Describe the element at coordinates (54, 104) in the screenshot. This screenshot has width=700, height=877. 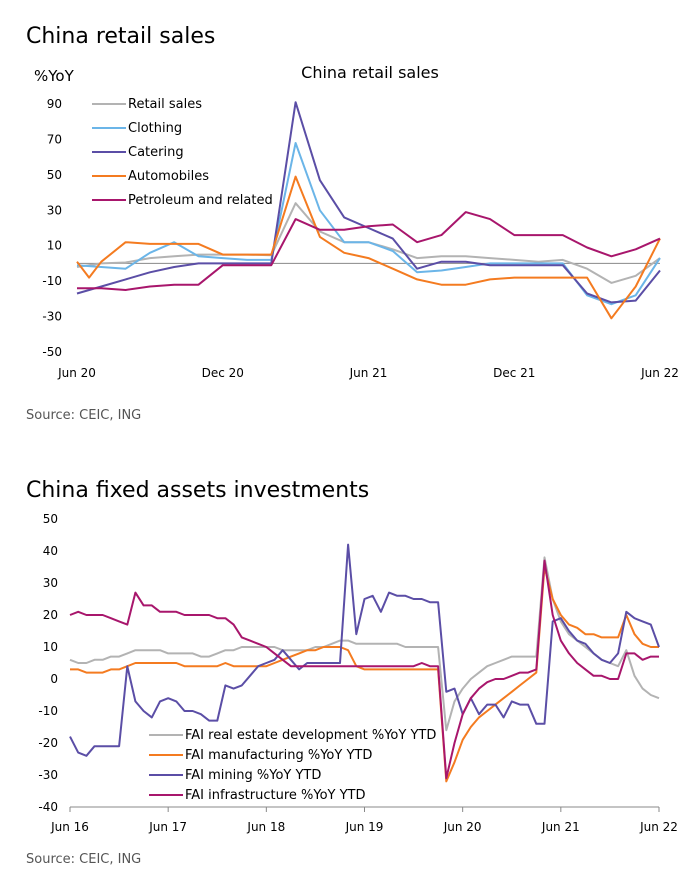
I see `y-tick-label: 90` at that location.